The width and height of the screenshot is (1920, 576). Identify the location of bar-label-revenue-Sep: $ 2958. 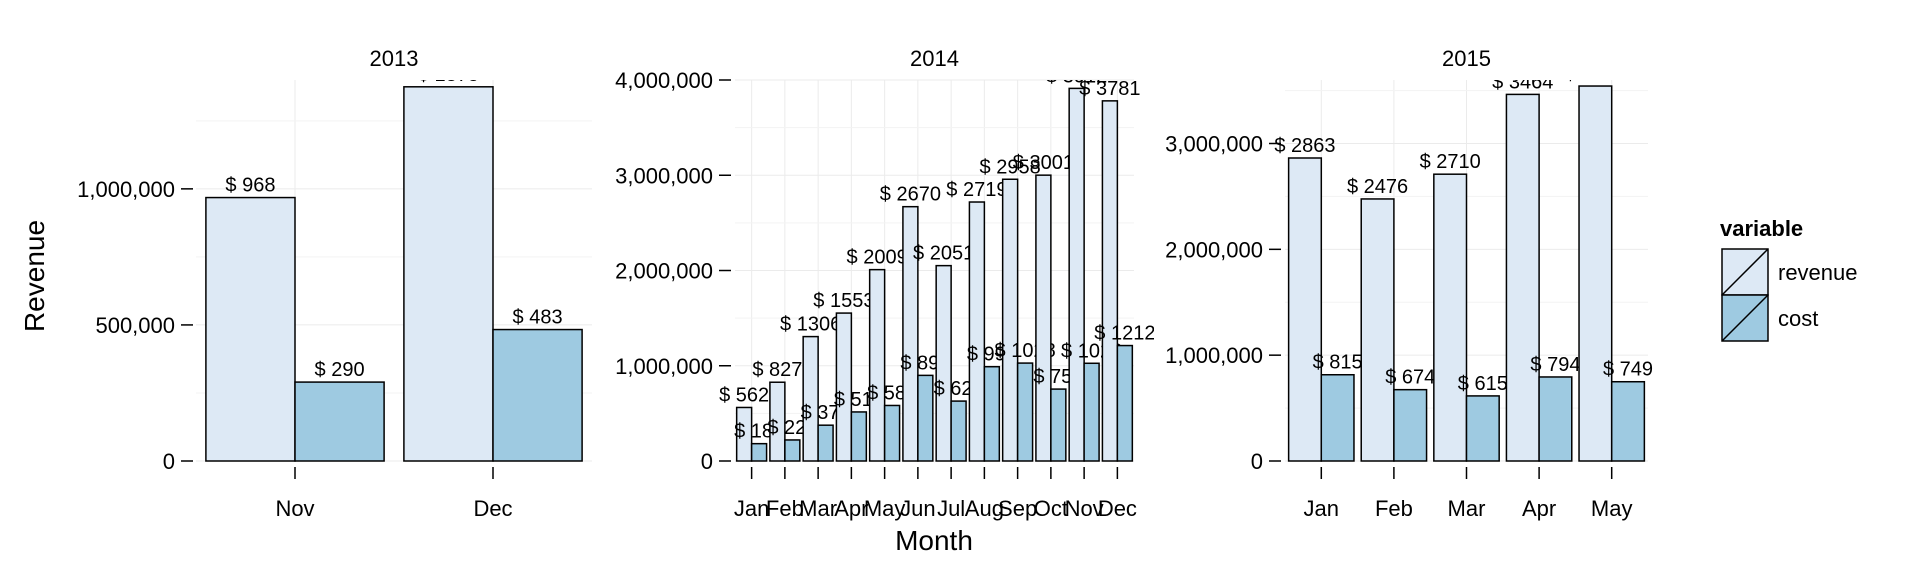
(1010, 167).